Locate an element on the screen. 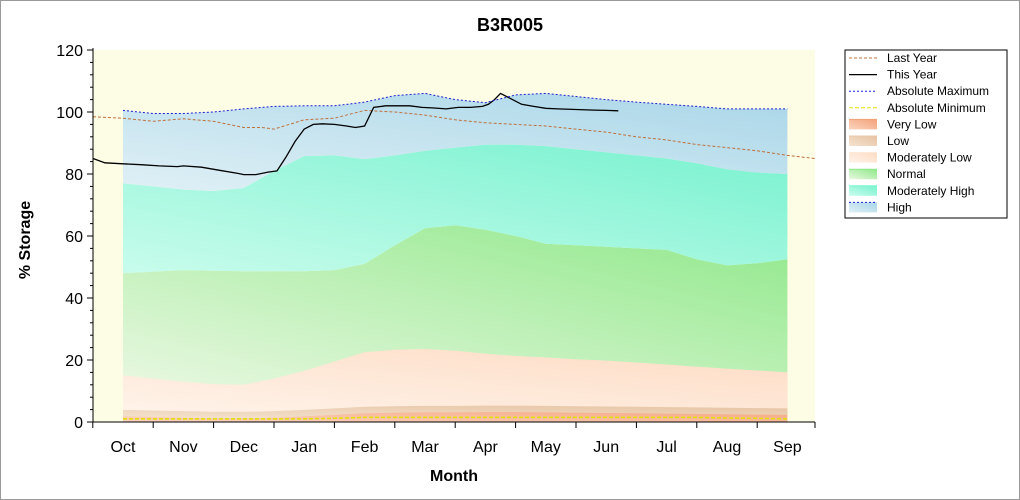 This screenshot has height=500, width=1020. x-axis-label: Month is located at coordinates (454, 476).